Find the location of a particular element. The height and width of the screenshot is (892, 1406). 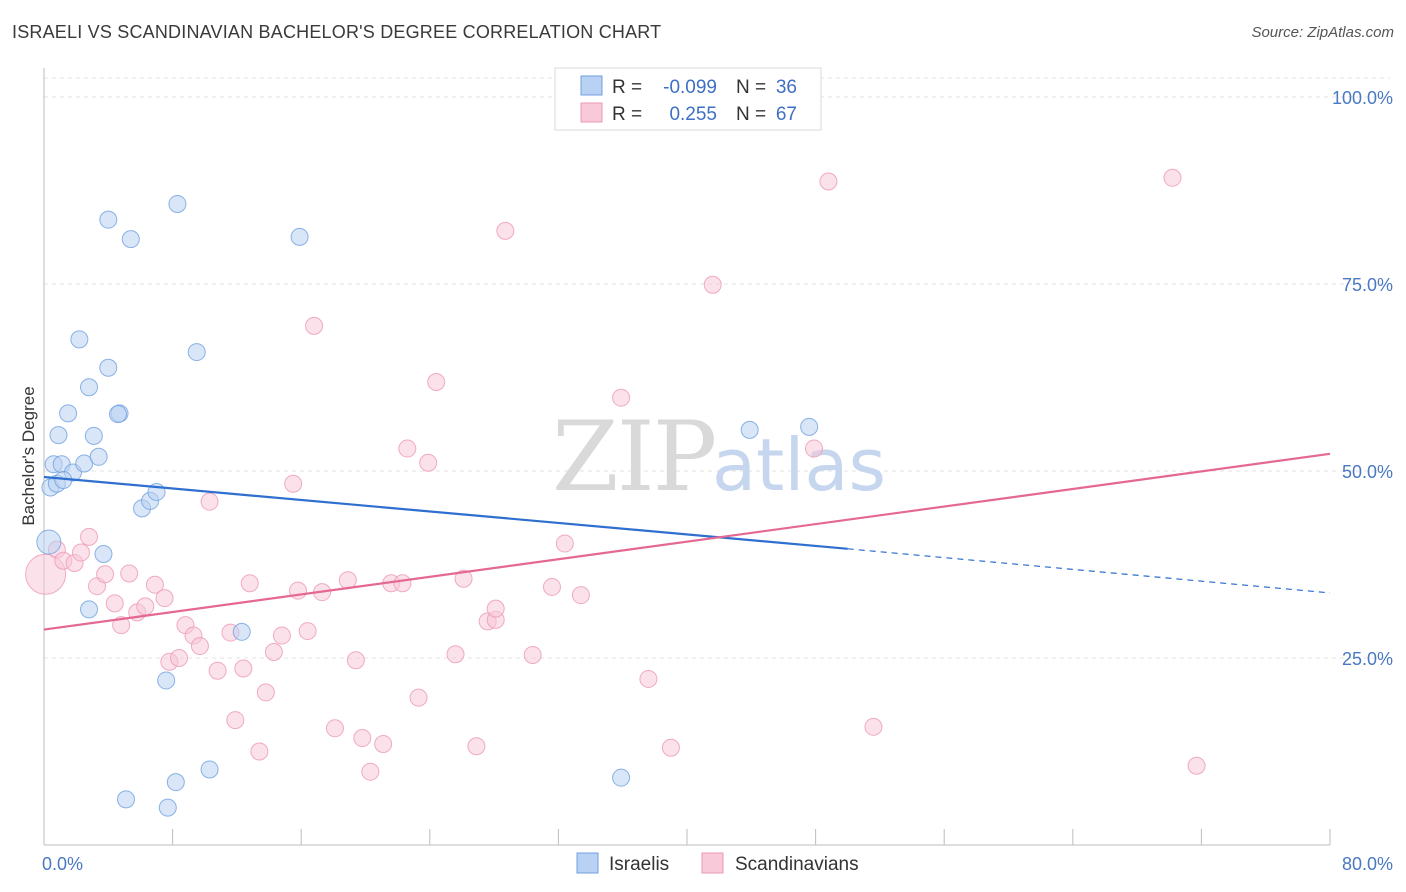

watermark: ZIP atlas is located at coordinates (719, 457).